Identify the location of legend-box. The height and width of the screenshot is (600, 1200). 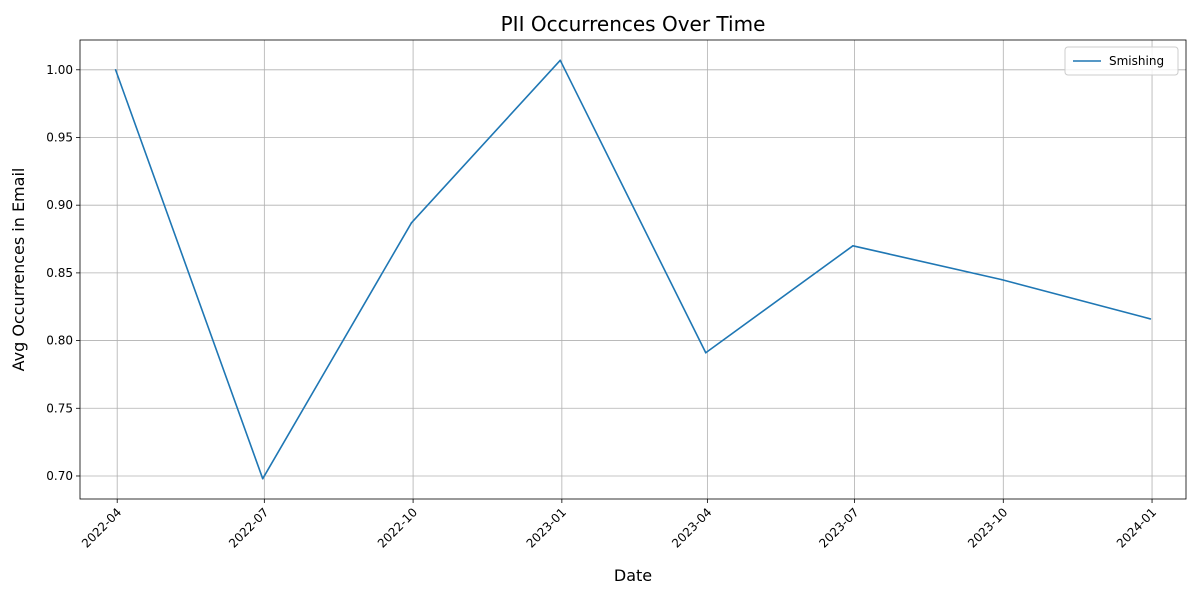
(1121, 61).